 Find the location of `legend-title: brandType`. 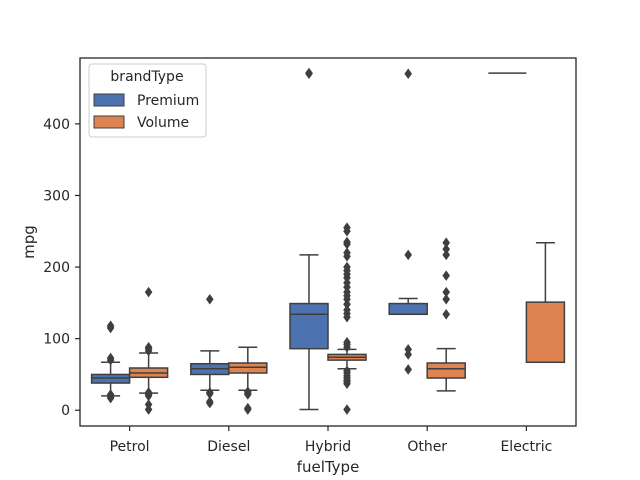

legend-title: brandType is located at coordinates (146, 77).